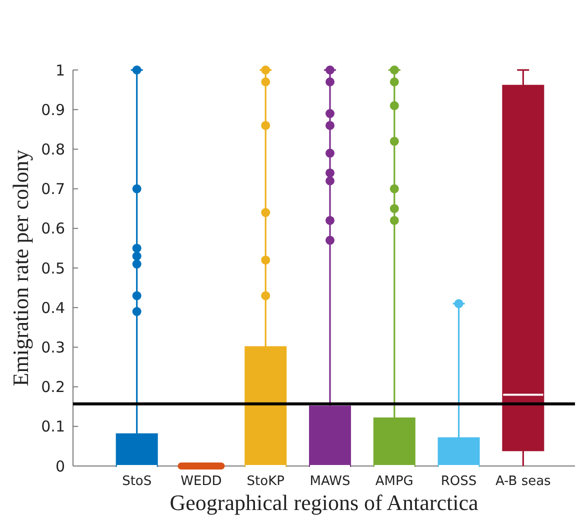 The image size is (576, 521). I want to click on y-tick-label: 0.8, so click(53, 149).